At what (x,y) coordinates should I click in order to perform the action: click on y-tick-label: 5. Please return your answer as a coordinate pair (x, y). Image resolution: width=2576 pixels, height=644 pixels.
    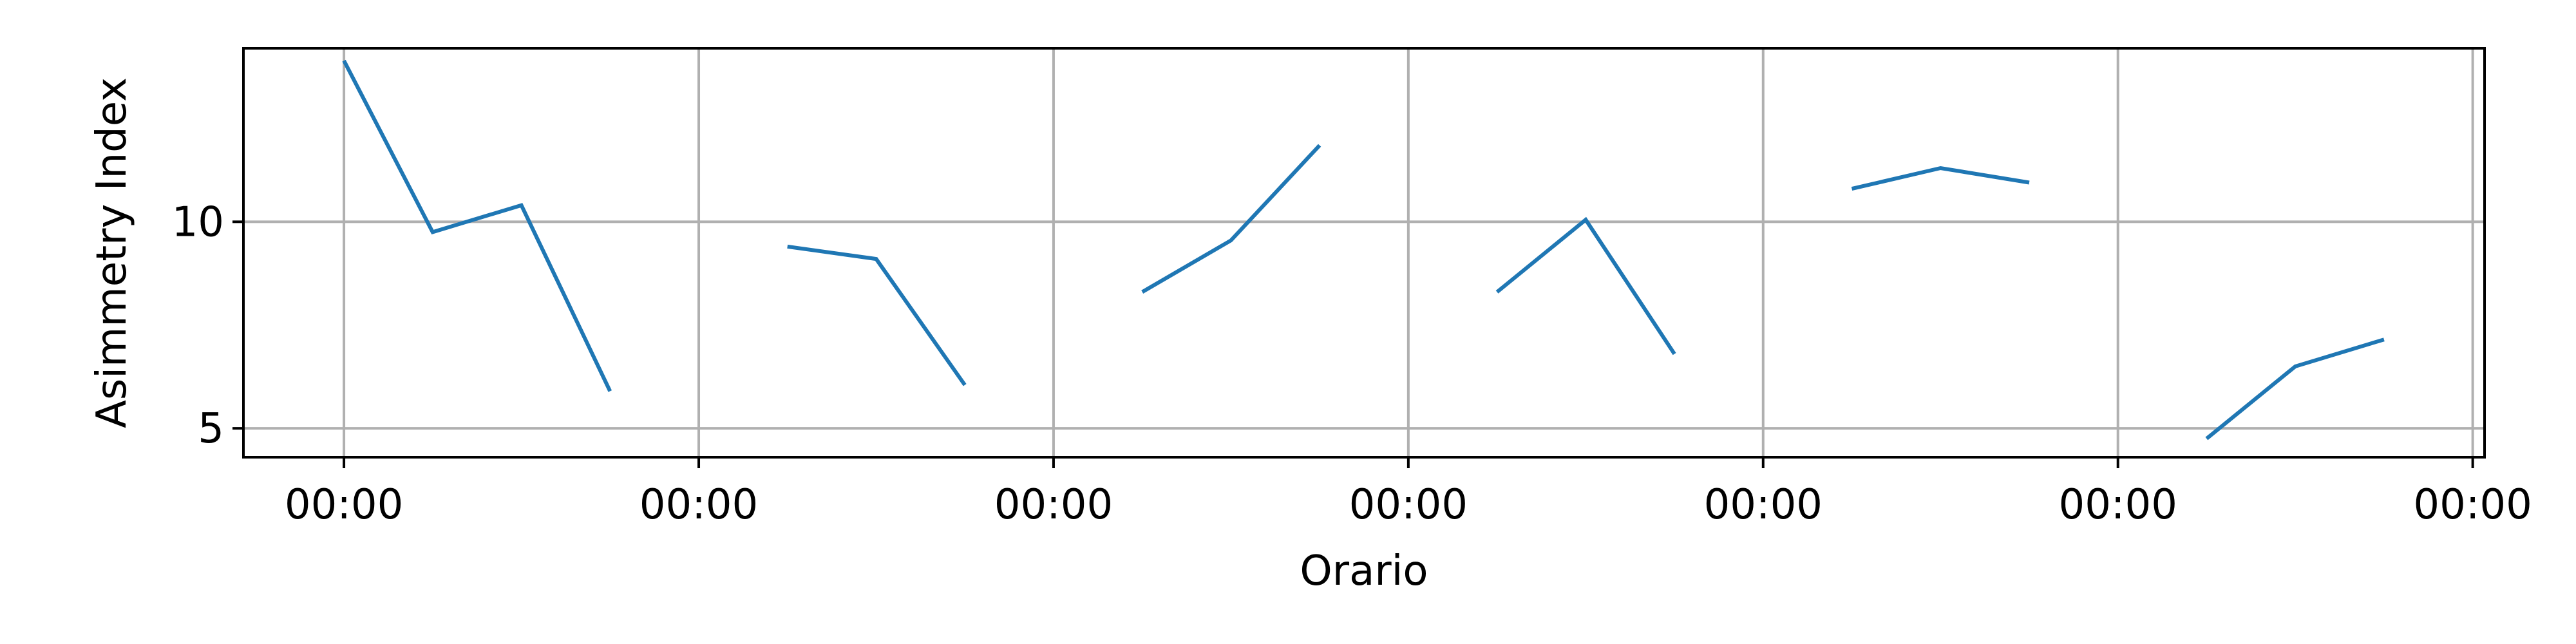
    Looking at the image, I should click on (211, 429).